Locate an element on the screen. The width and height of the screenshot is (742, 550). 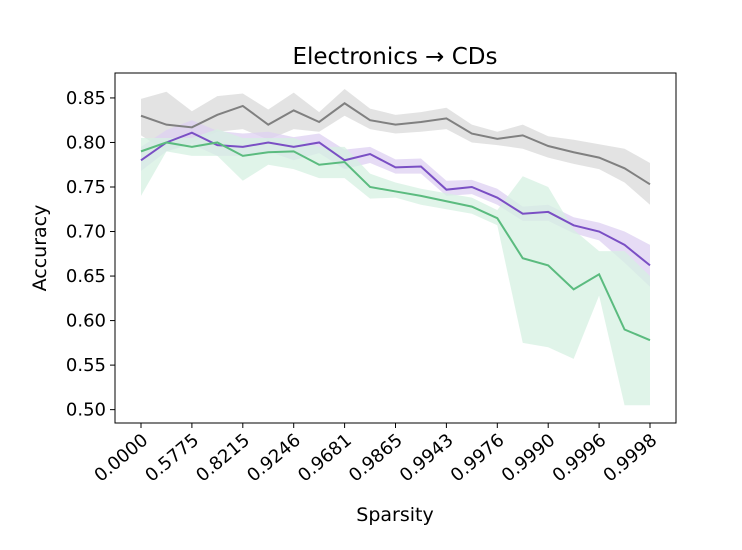
y-tick-label: 0.80 is located at coordinates (86, 142).